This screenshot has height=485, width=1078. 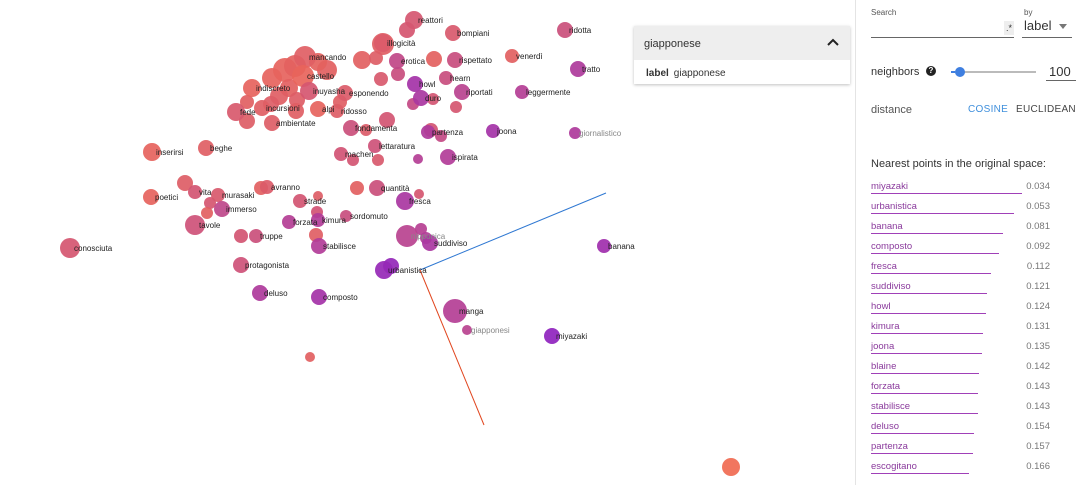 I want to click on nearest-point-label: miyazaki, so click(x=889, y=186).